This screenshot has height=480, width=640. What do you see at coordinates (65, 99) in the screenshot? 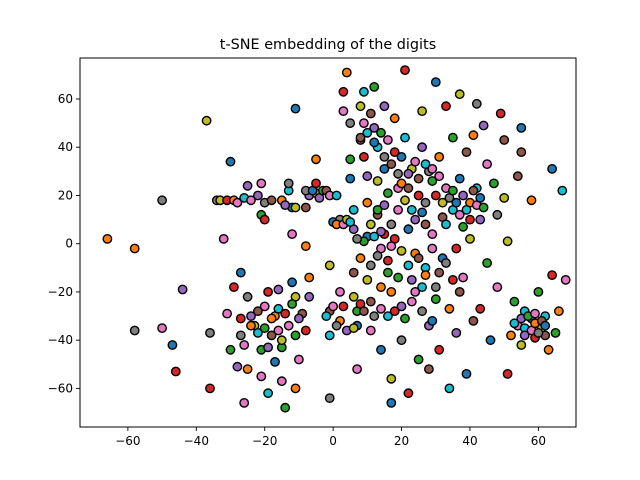
I see `y-tick-label: 60` at bounding box center [65, 99].